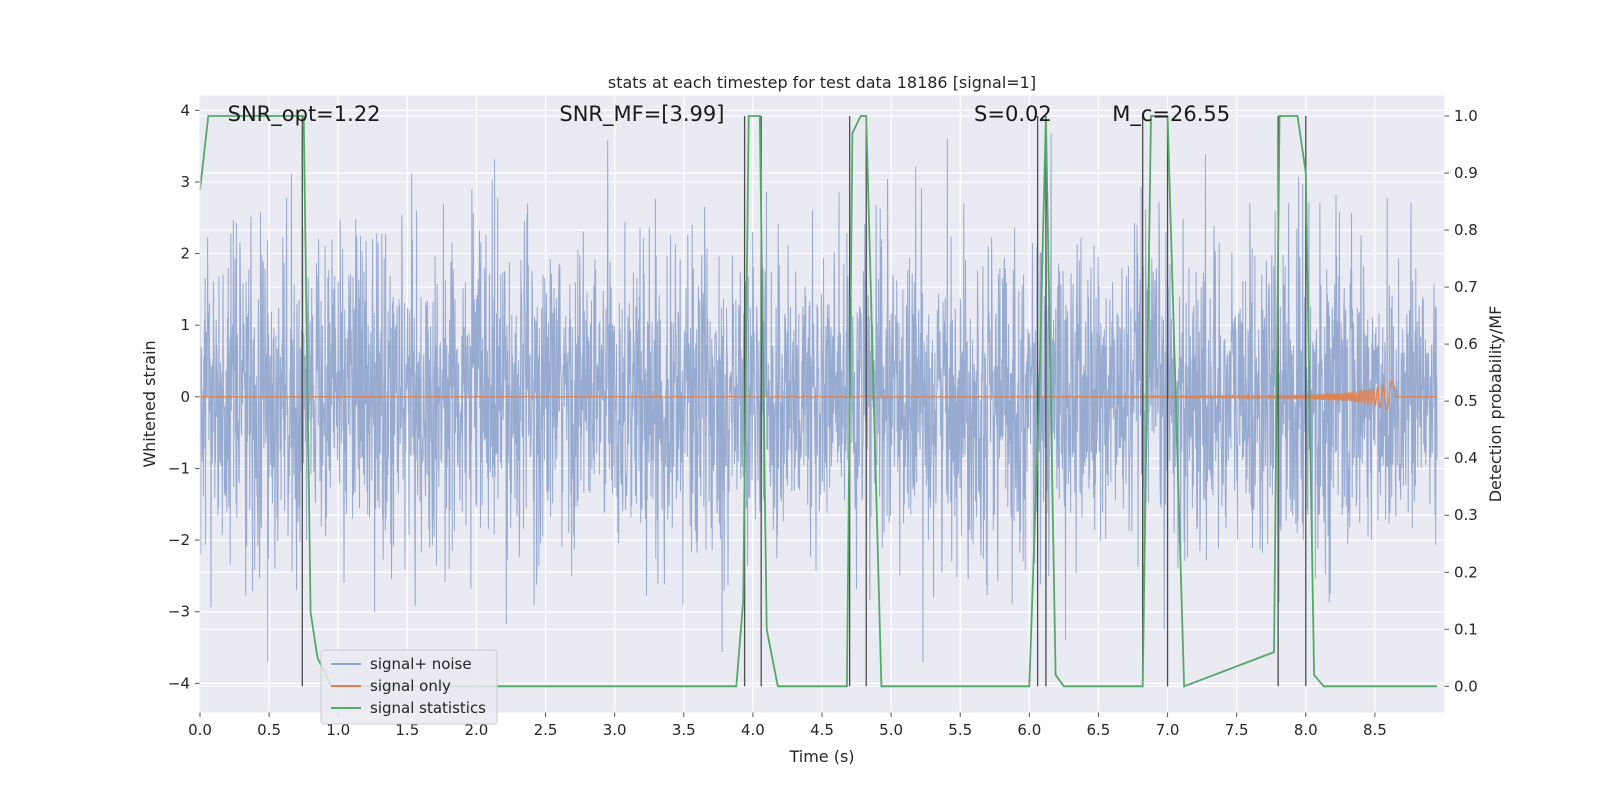 Image resolution: width=1600 pixels, height=804 pixels. Describe the element at coordinates (1466, 230) in the screenshot. I see `y-right-tick-label: 0.8` at that location.